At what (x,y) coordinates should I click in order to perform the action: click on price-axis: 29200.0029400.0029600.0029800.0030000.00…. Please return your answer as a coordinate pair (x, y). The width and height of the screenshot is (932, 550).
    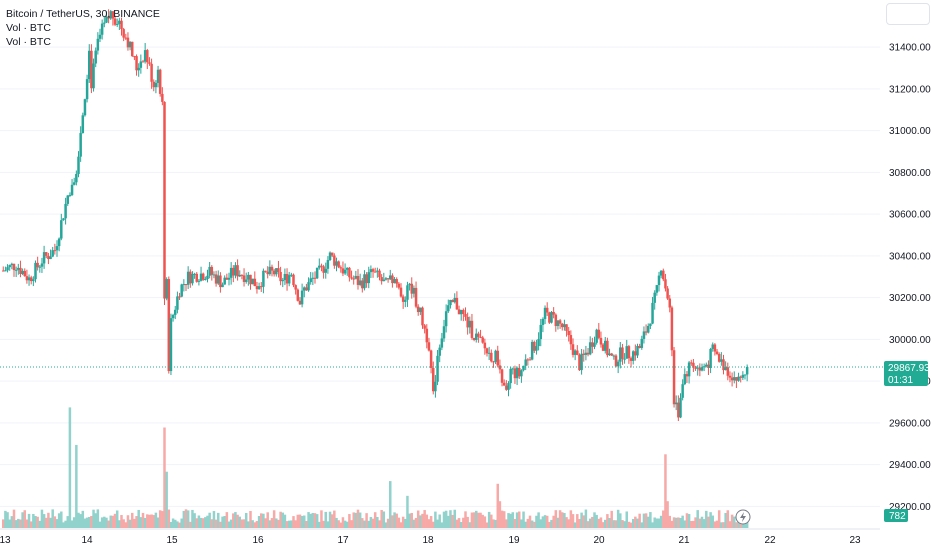
    Looking at the image, I should click on (910, 278).